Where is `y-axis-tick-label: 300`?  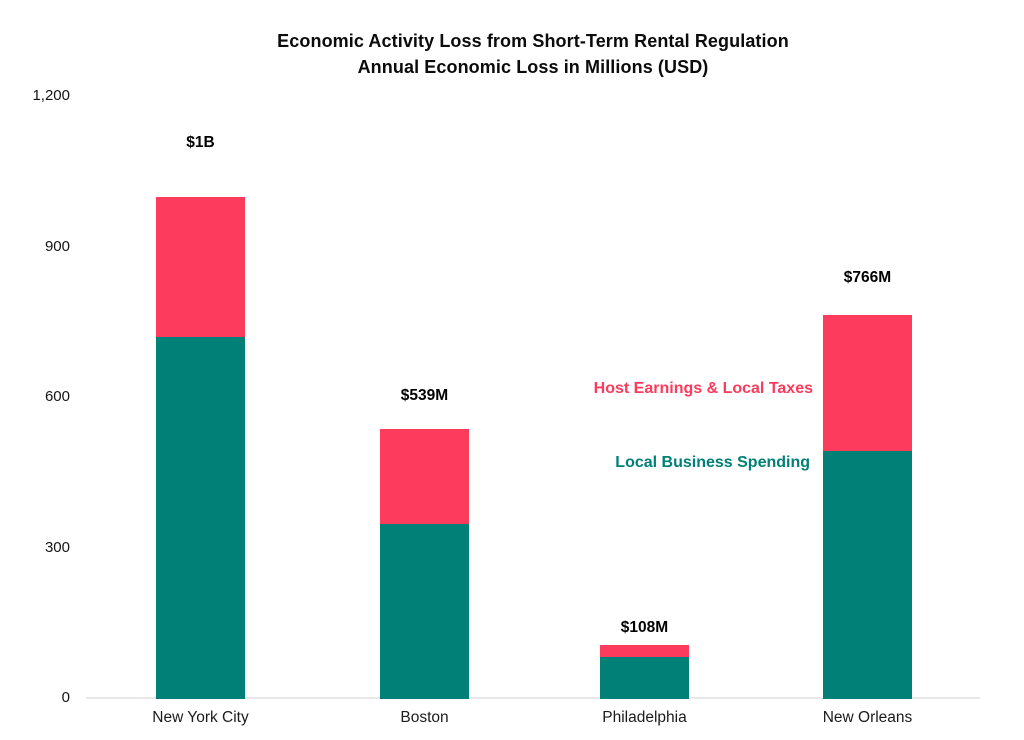 y-axis-tick-label: 300 is located at coordinates (57, 547).